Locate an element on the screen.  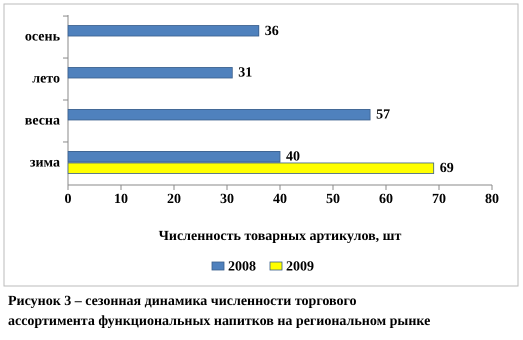
legend-label: 2008 is located at coordinates (242, 267).